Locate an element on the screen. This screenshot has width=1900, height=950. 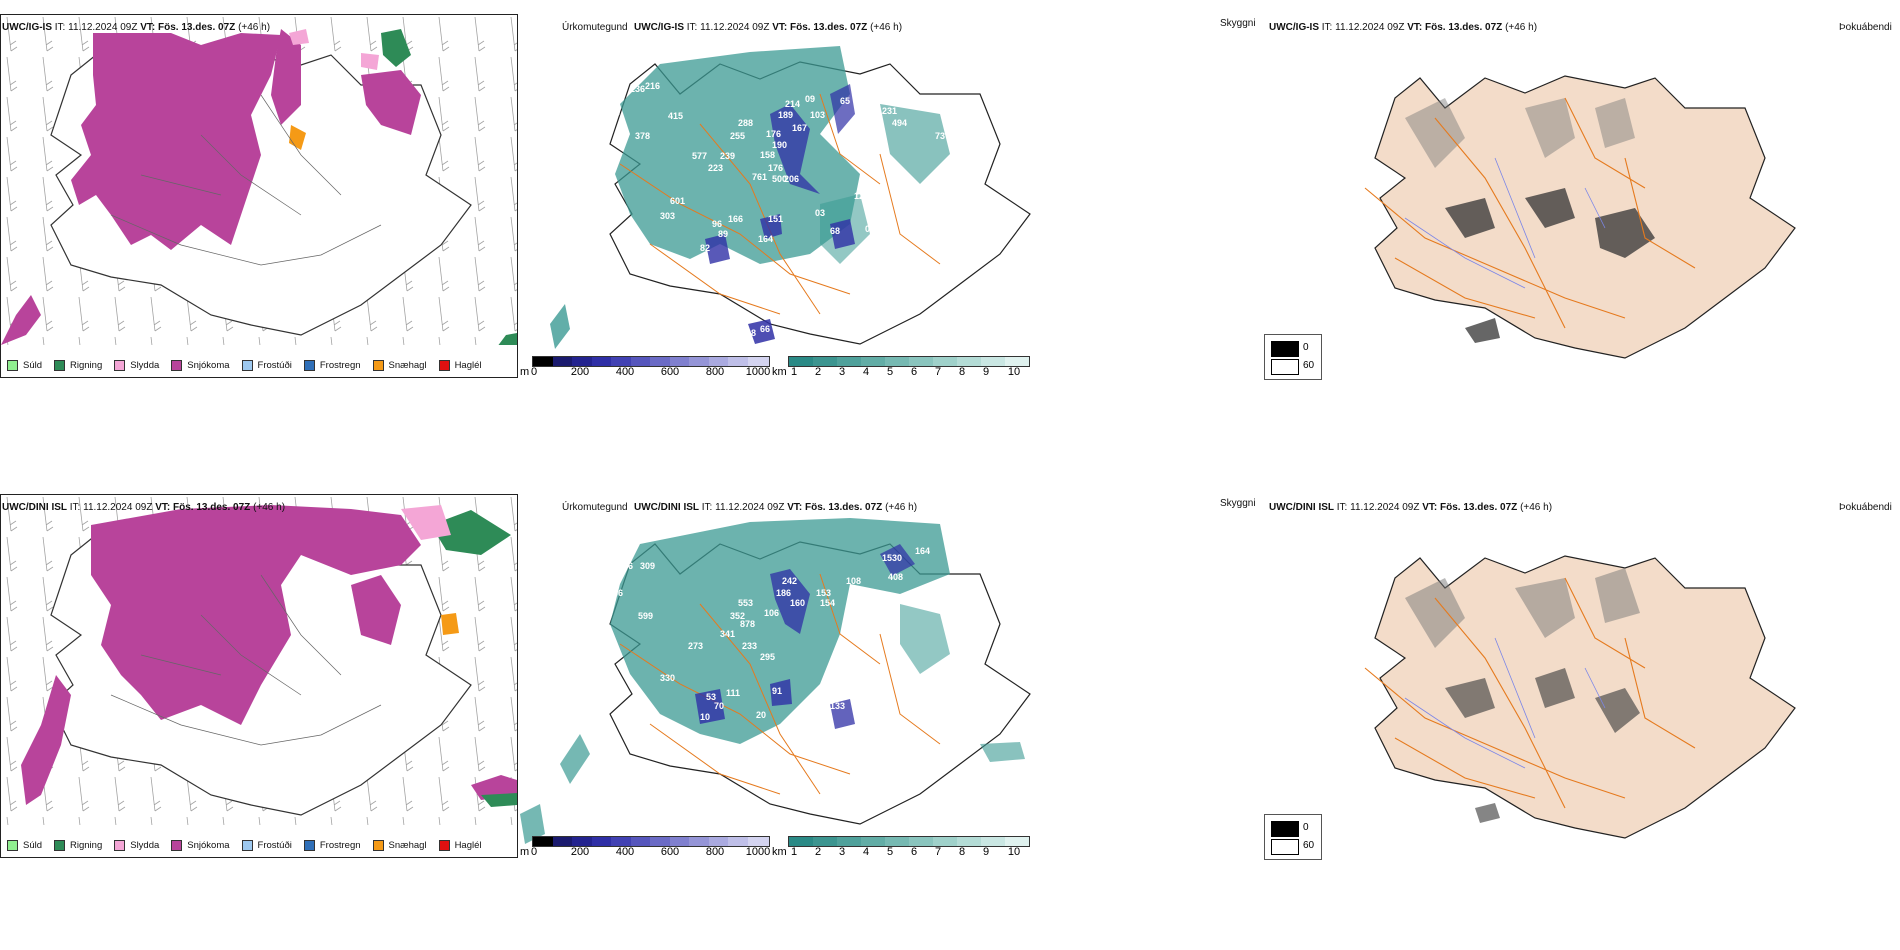
fog-map-top is located at coordinates (1580, 217).